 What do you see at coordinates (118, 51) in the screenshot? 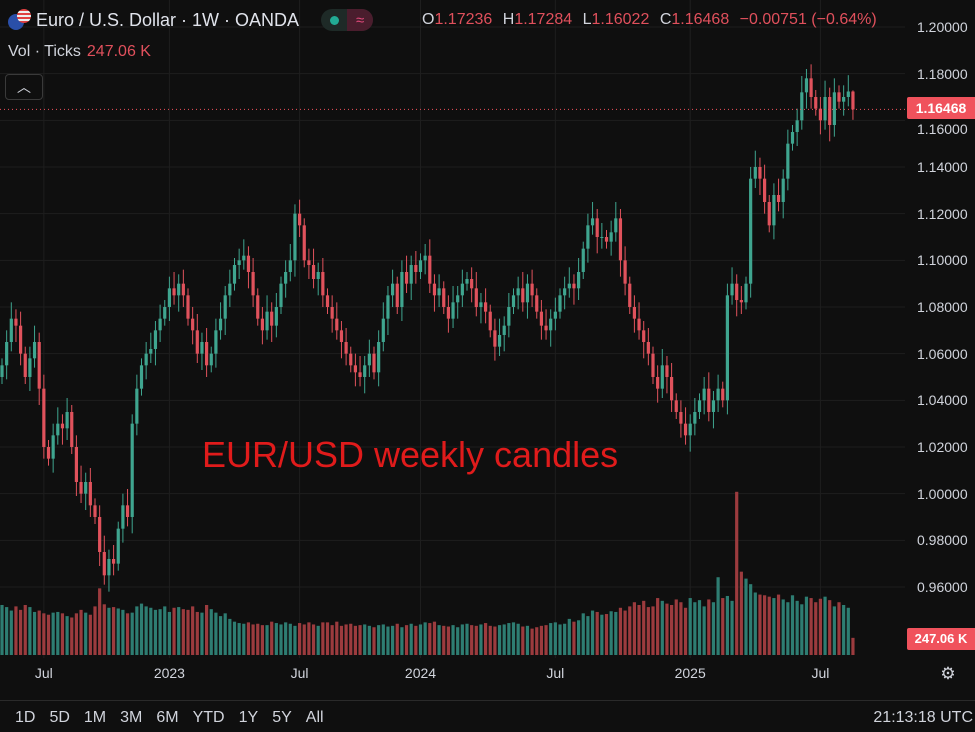
I see `volume-indicator-value: 247.06 K` at bounding box center [118, 51].